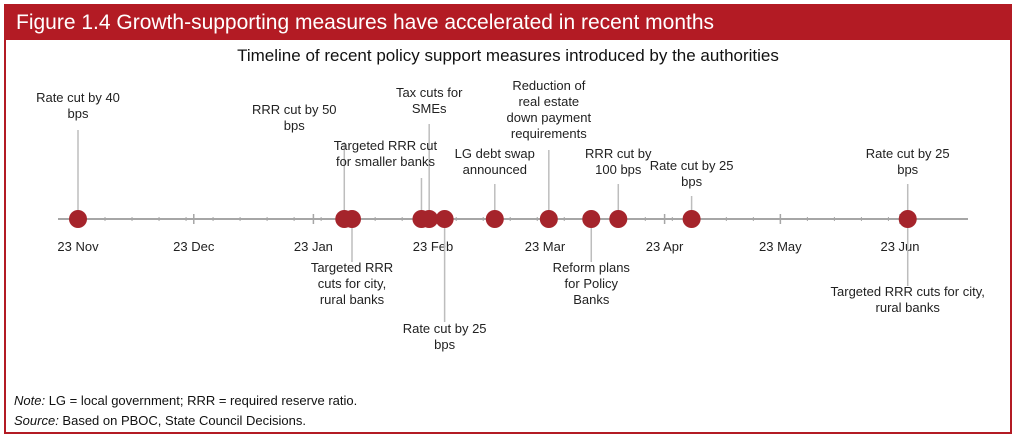  What do you see at coordinates (313, 246) in the screenshot?
I see `axis-tick-label: 23 Jan` at bounding box center [313, 246].